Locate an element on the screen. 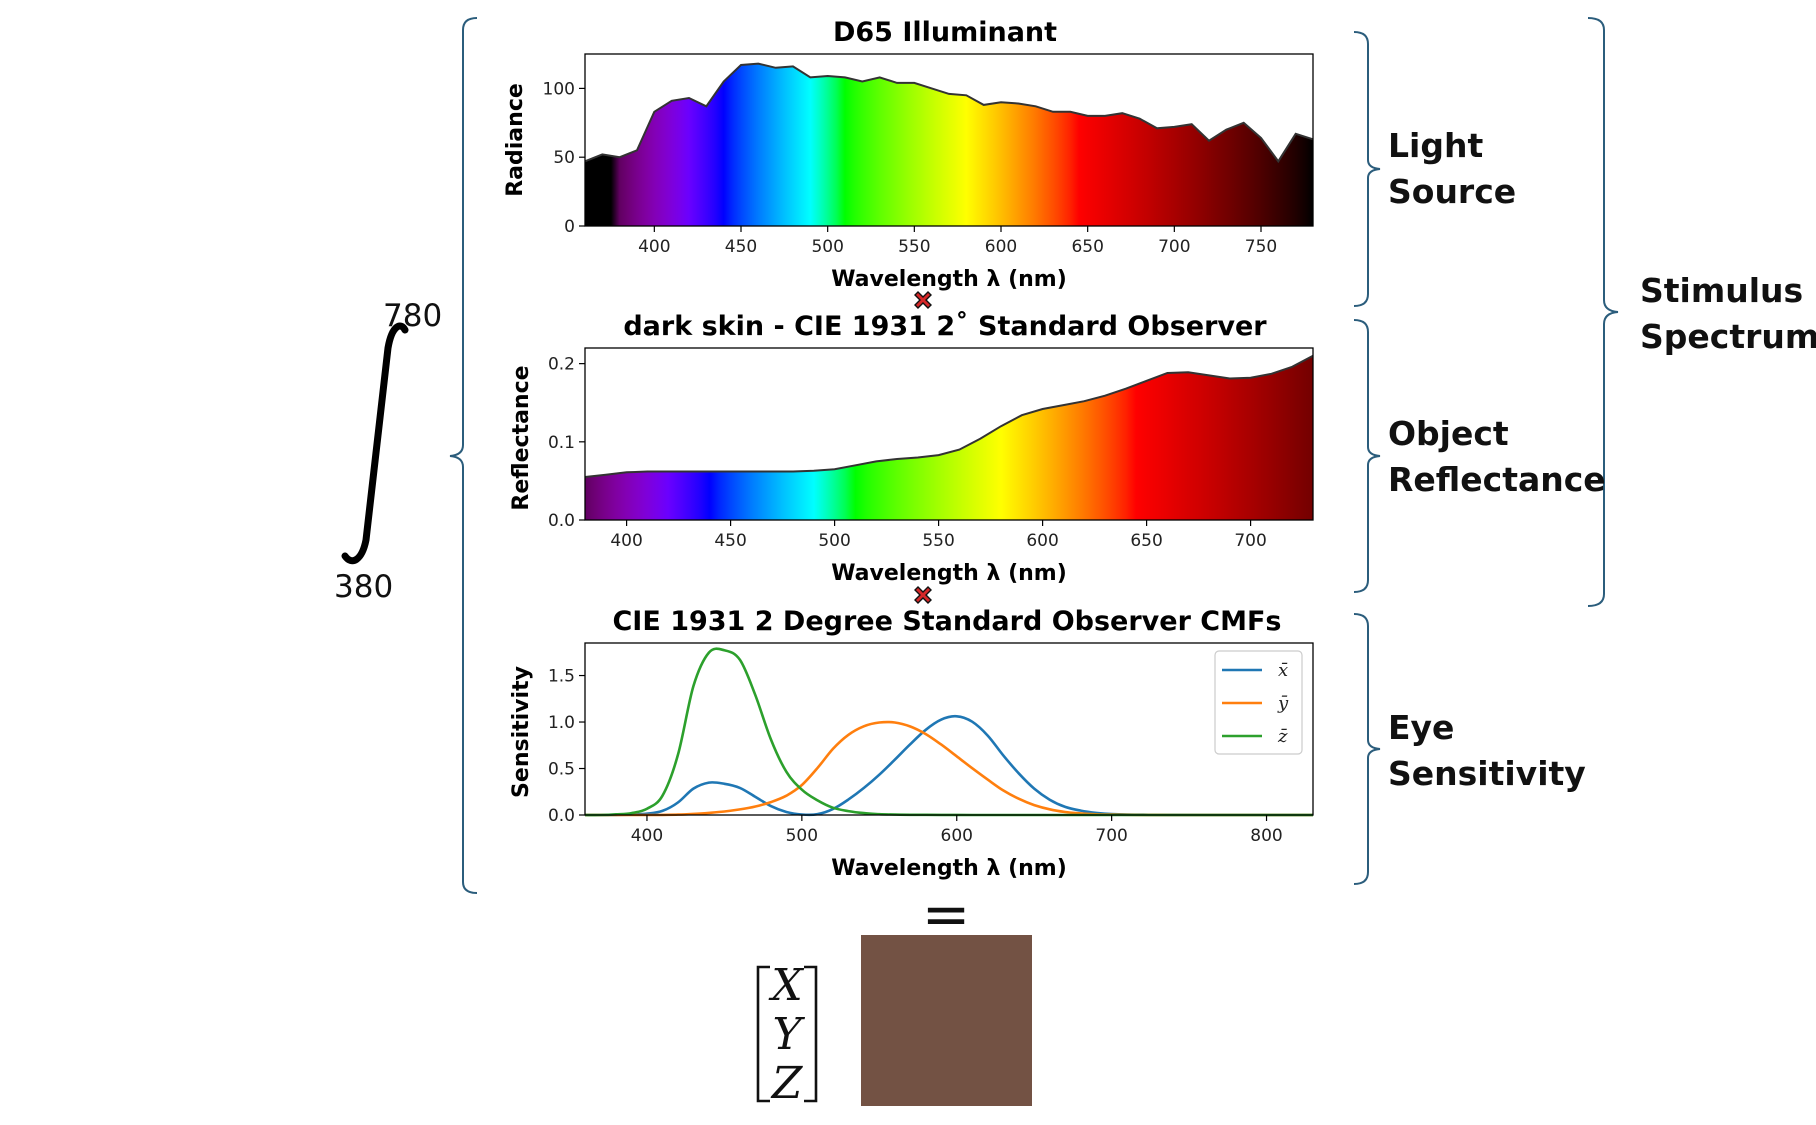 The width and height of the screenshot is (1816, 1125). y-tick-label: 0.2 is located at coordinates (561, 365).